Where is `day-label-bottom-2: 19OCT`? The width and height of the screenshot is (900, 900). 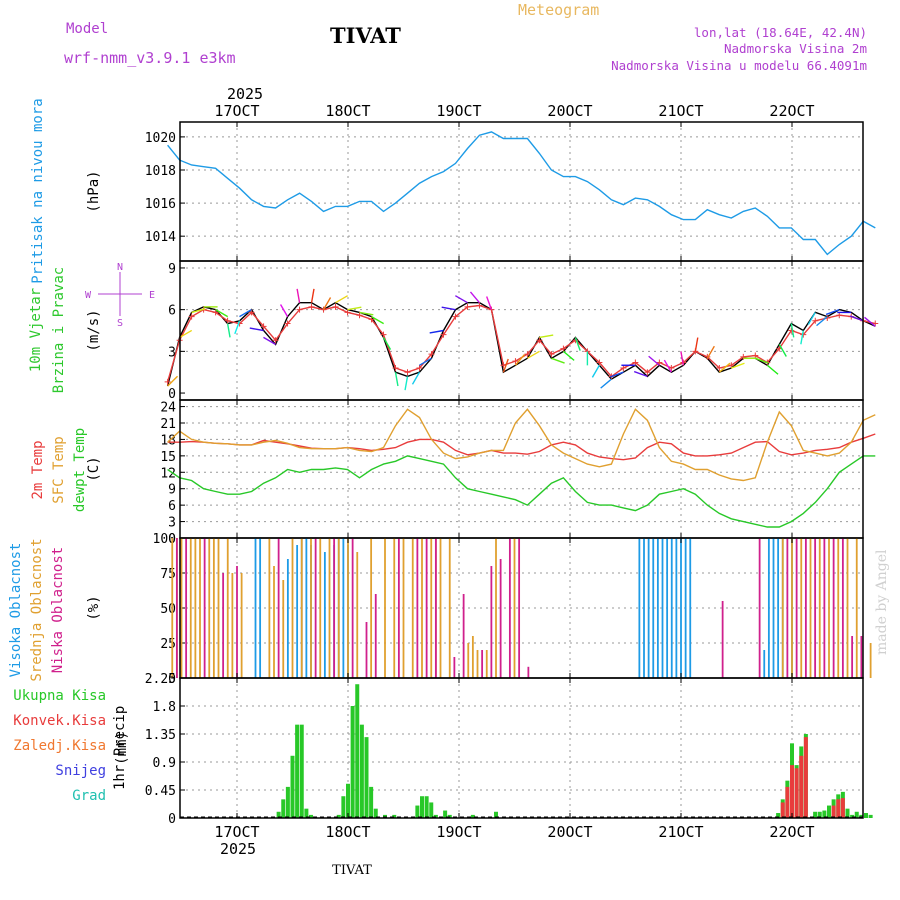 day-label-bottom-2: 19OCT is located at coordinates (458, 832).